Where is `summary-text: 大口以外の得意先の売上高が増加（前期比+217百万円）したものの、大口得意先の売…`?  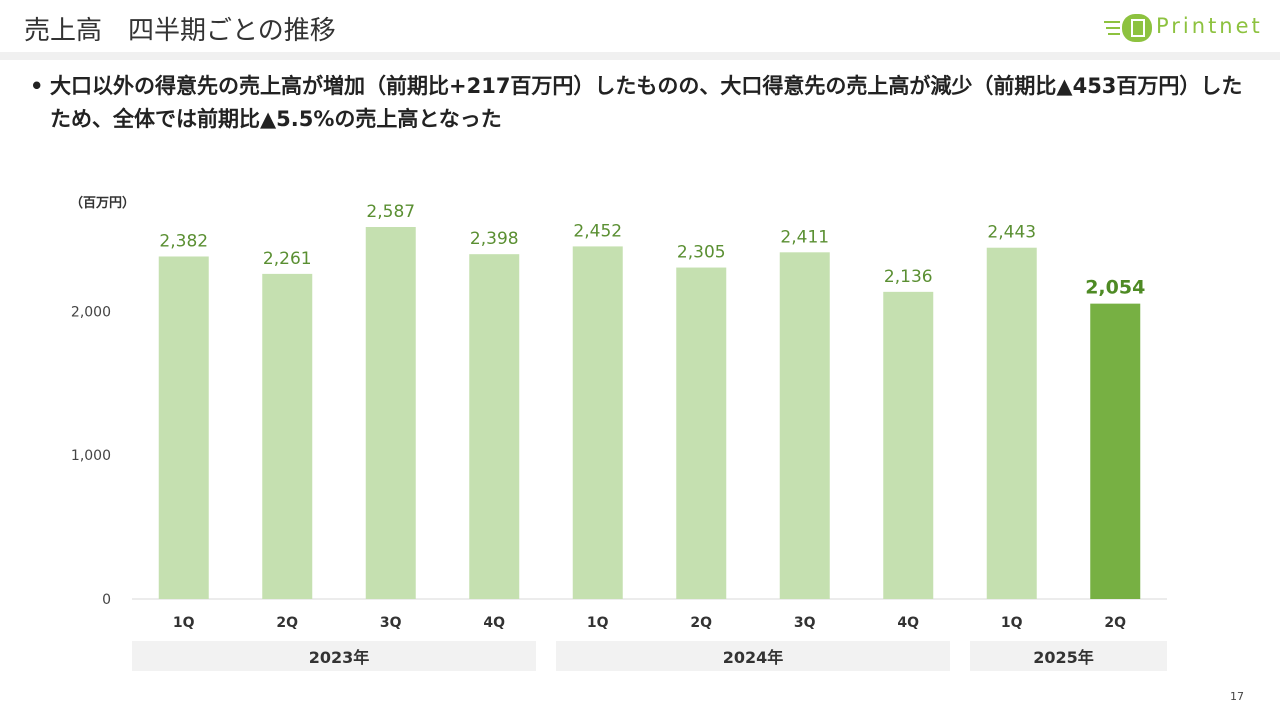
summary-text: 大口以外の得意先の売上高が増加（前期比+217百万円）したものの、大口得意先の売… is located at coordinates (646, 102).